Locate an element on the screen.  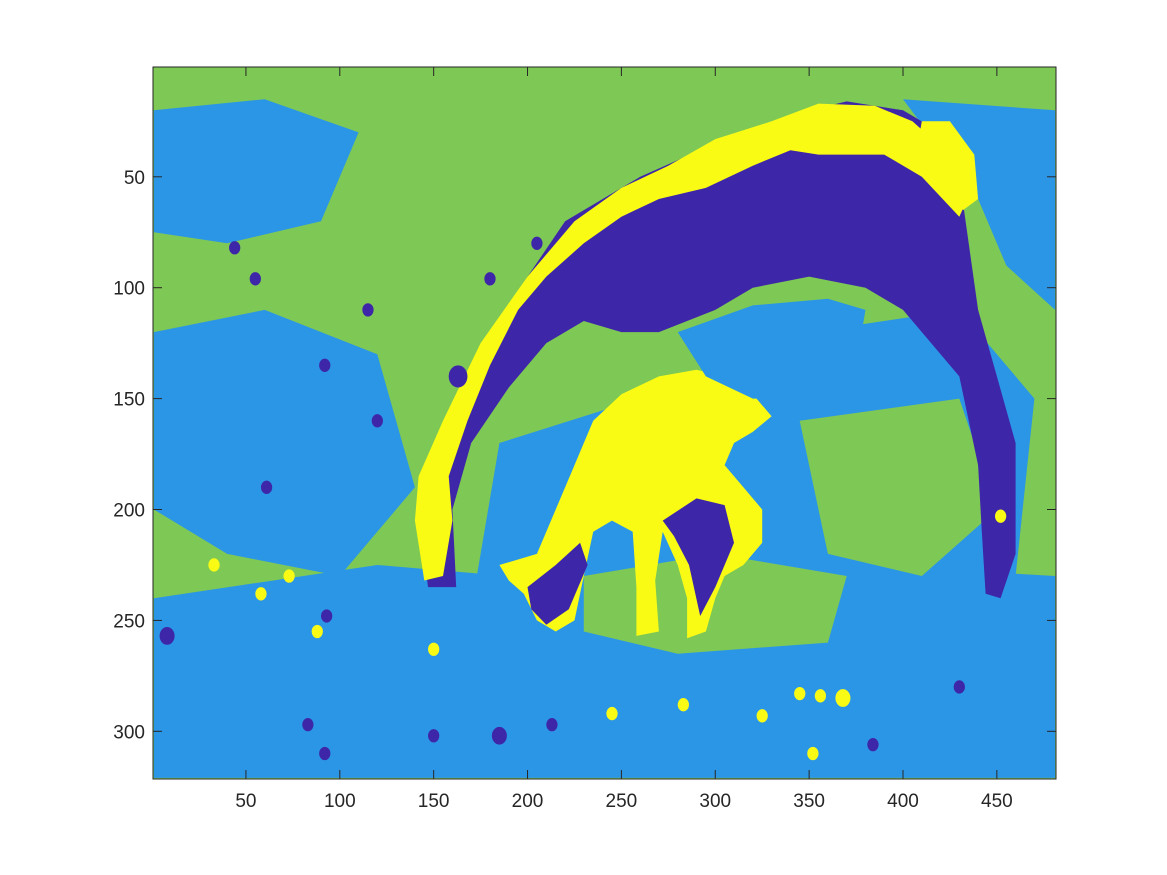
y-tick-label: 300 is located at coordinates (129, 732).